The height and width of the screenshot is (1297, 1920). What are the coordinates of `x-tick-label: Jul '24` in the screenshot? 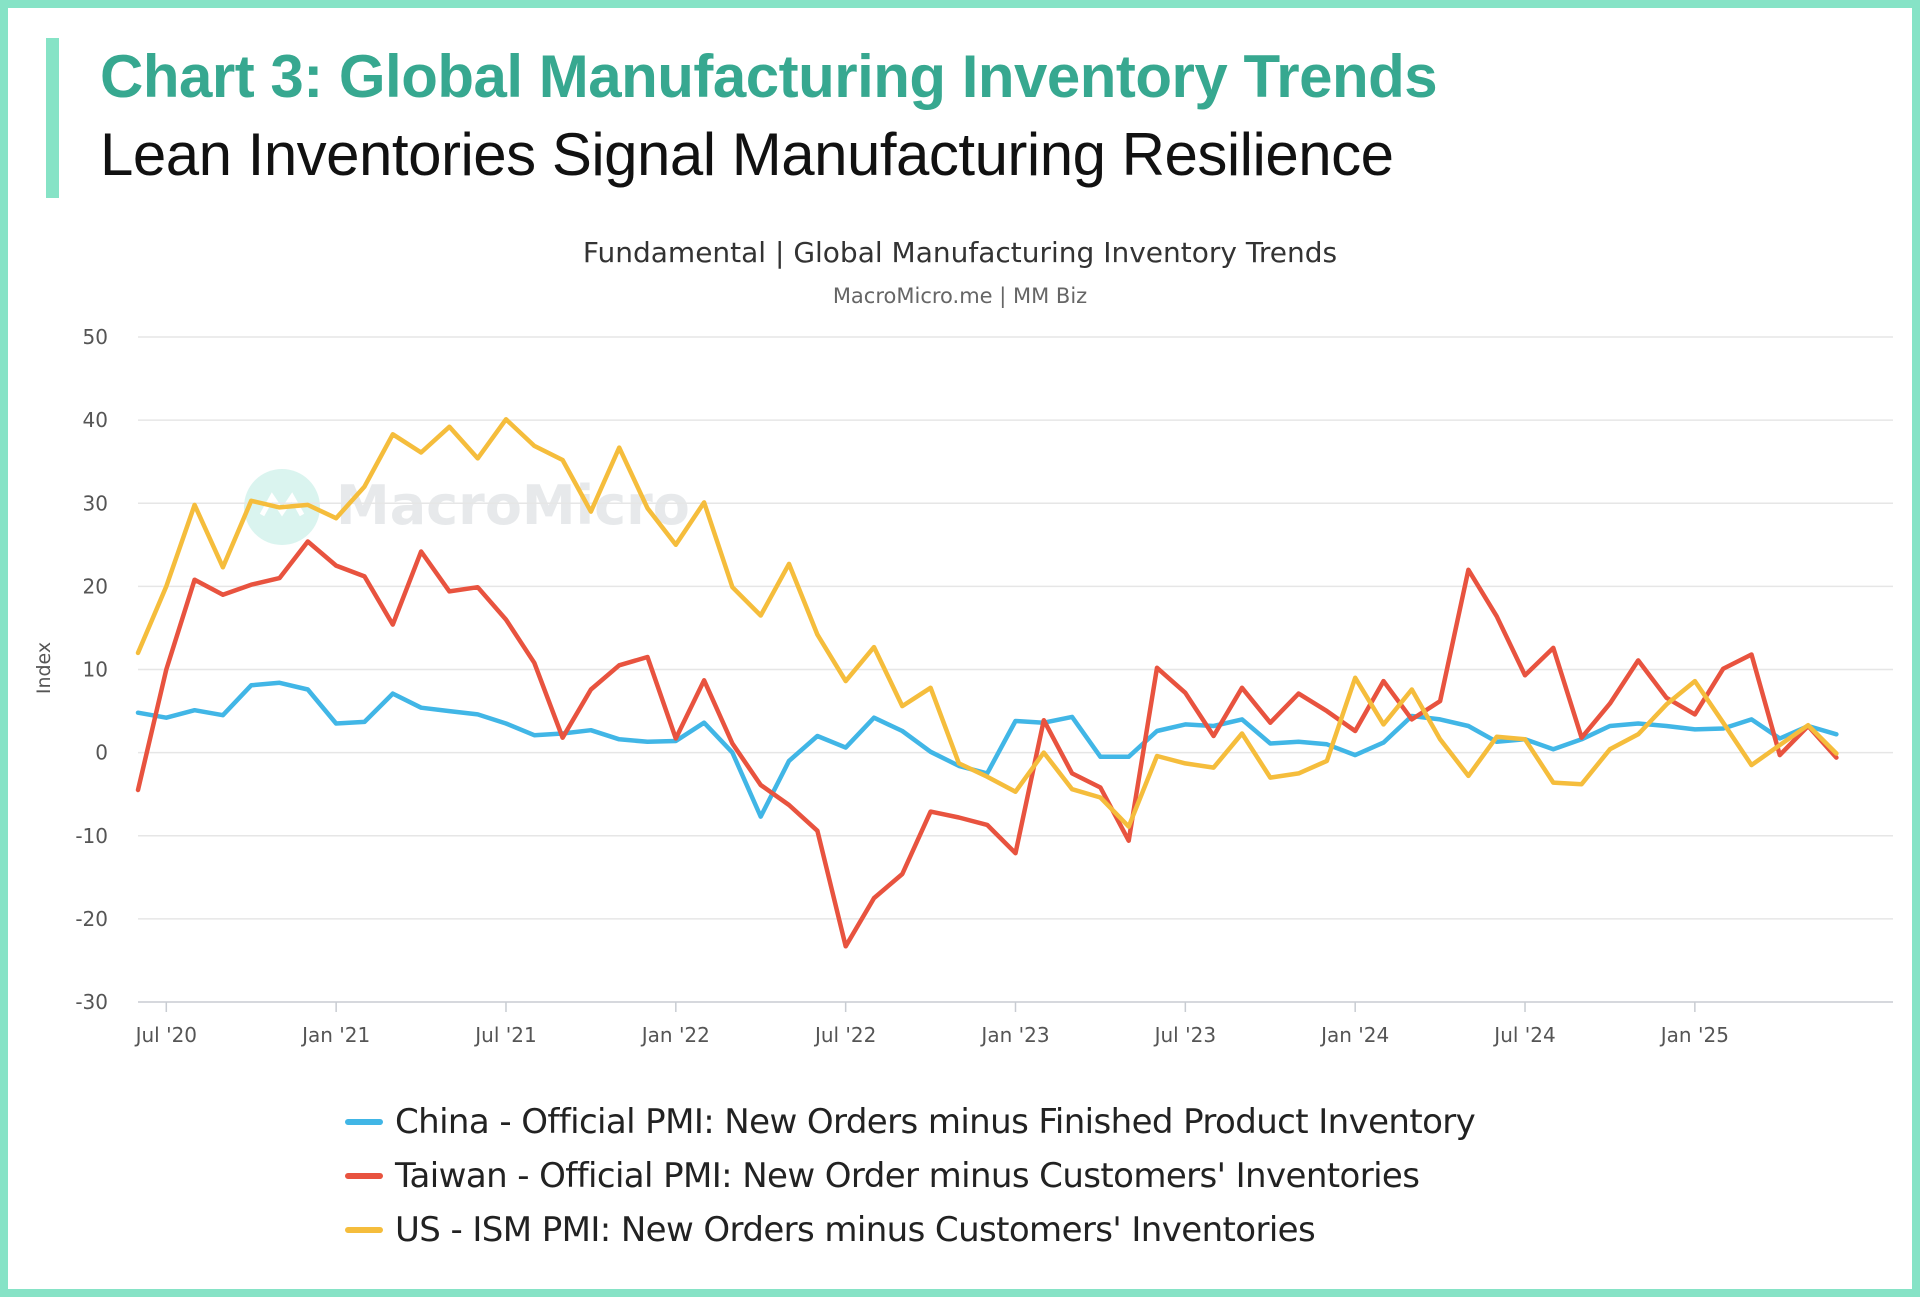 It's located at (1523, 1035).